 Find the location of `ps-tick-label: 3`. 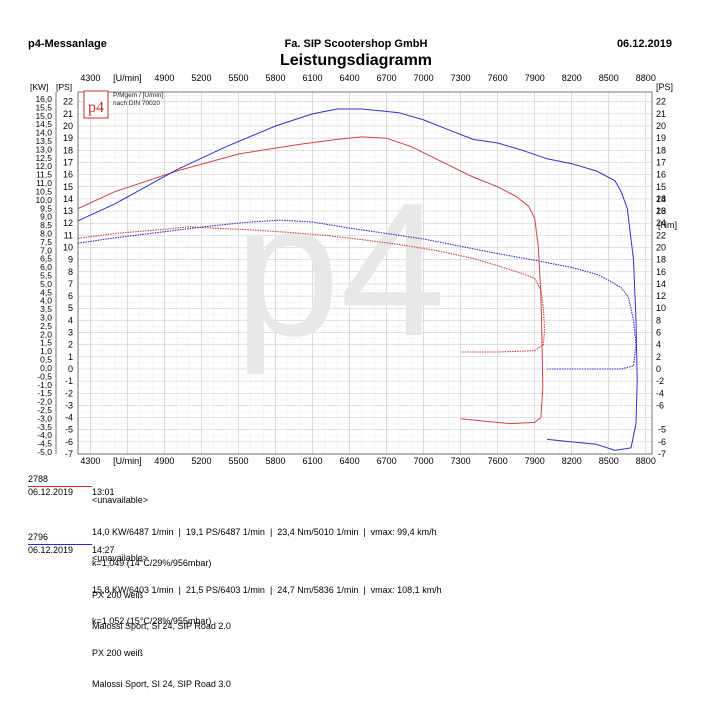

ps-tick-label: 3 is located at coordinates (70, 333).